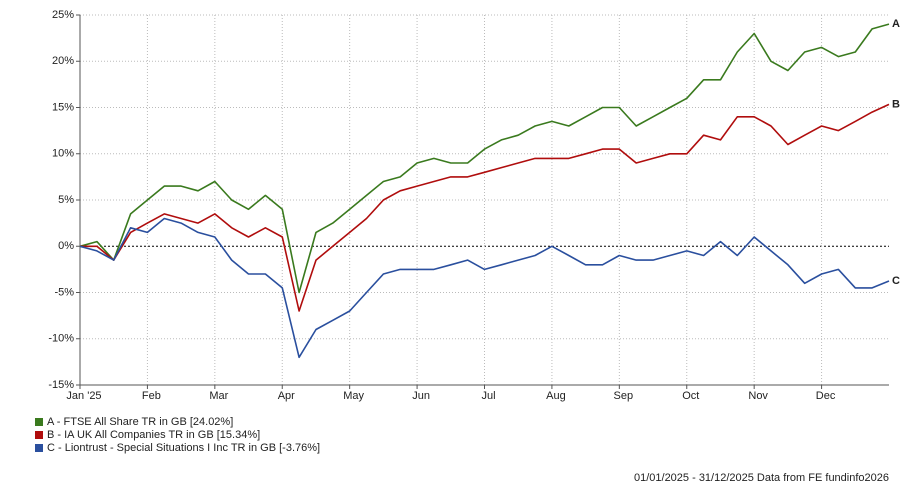 Image resolution: width=900 pixels, height=484 pixels. I want to click on y-tick-label: 10%, so click(63, 154).